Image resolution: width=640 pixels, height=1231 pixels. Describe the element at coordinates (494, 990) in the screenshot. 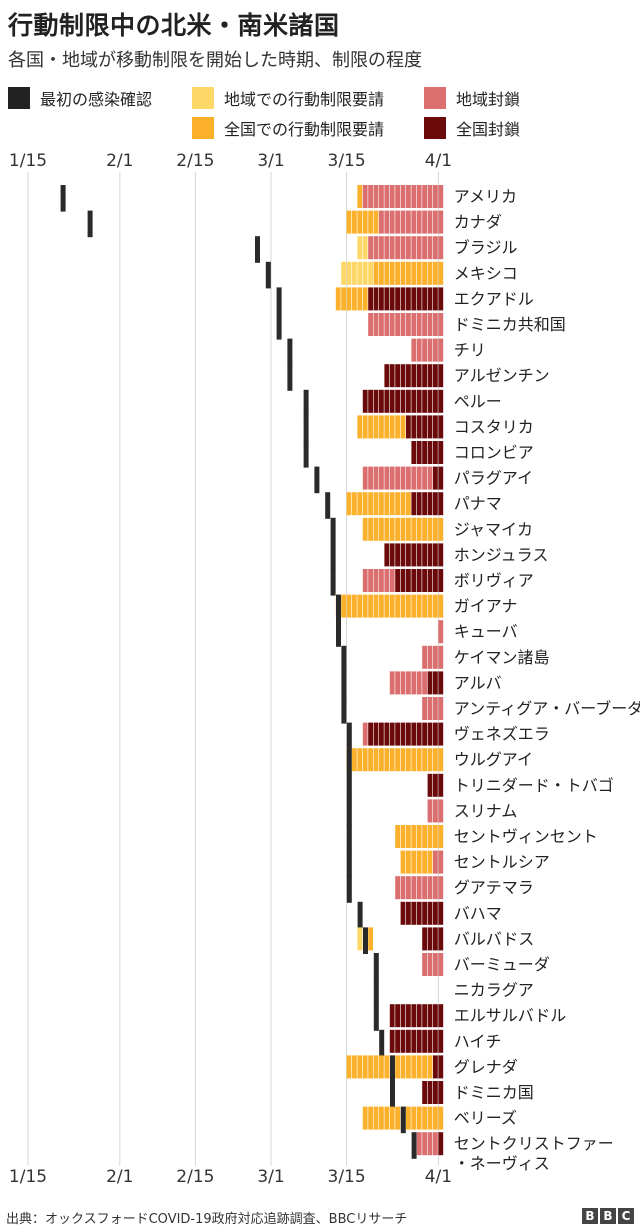

I see `country-label: ニカラグア` at that location.